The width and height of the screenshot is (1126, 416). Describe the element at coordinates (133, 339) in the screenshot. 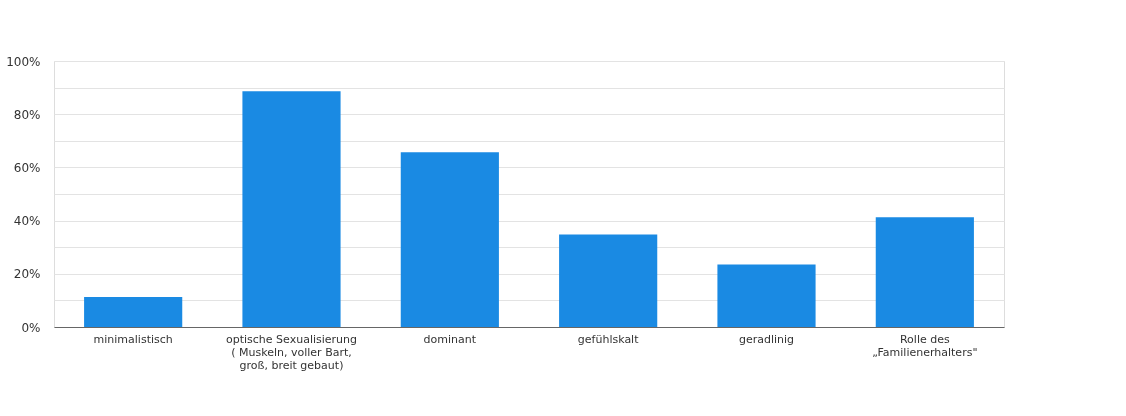

I see `x-tick-label: minimalistisch` at that location.